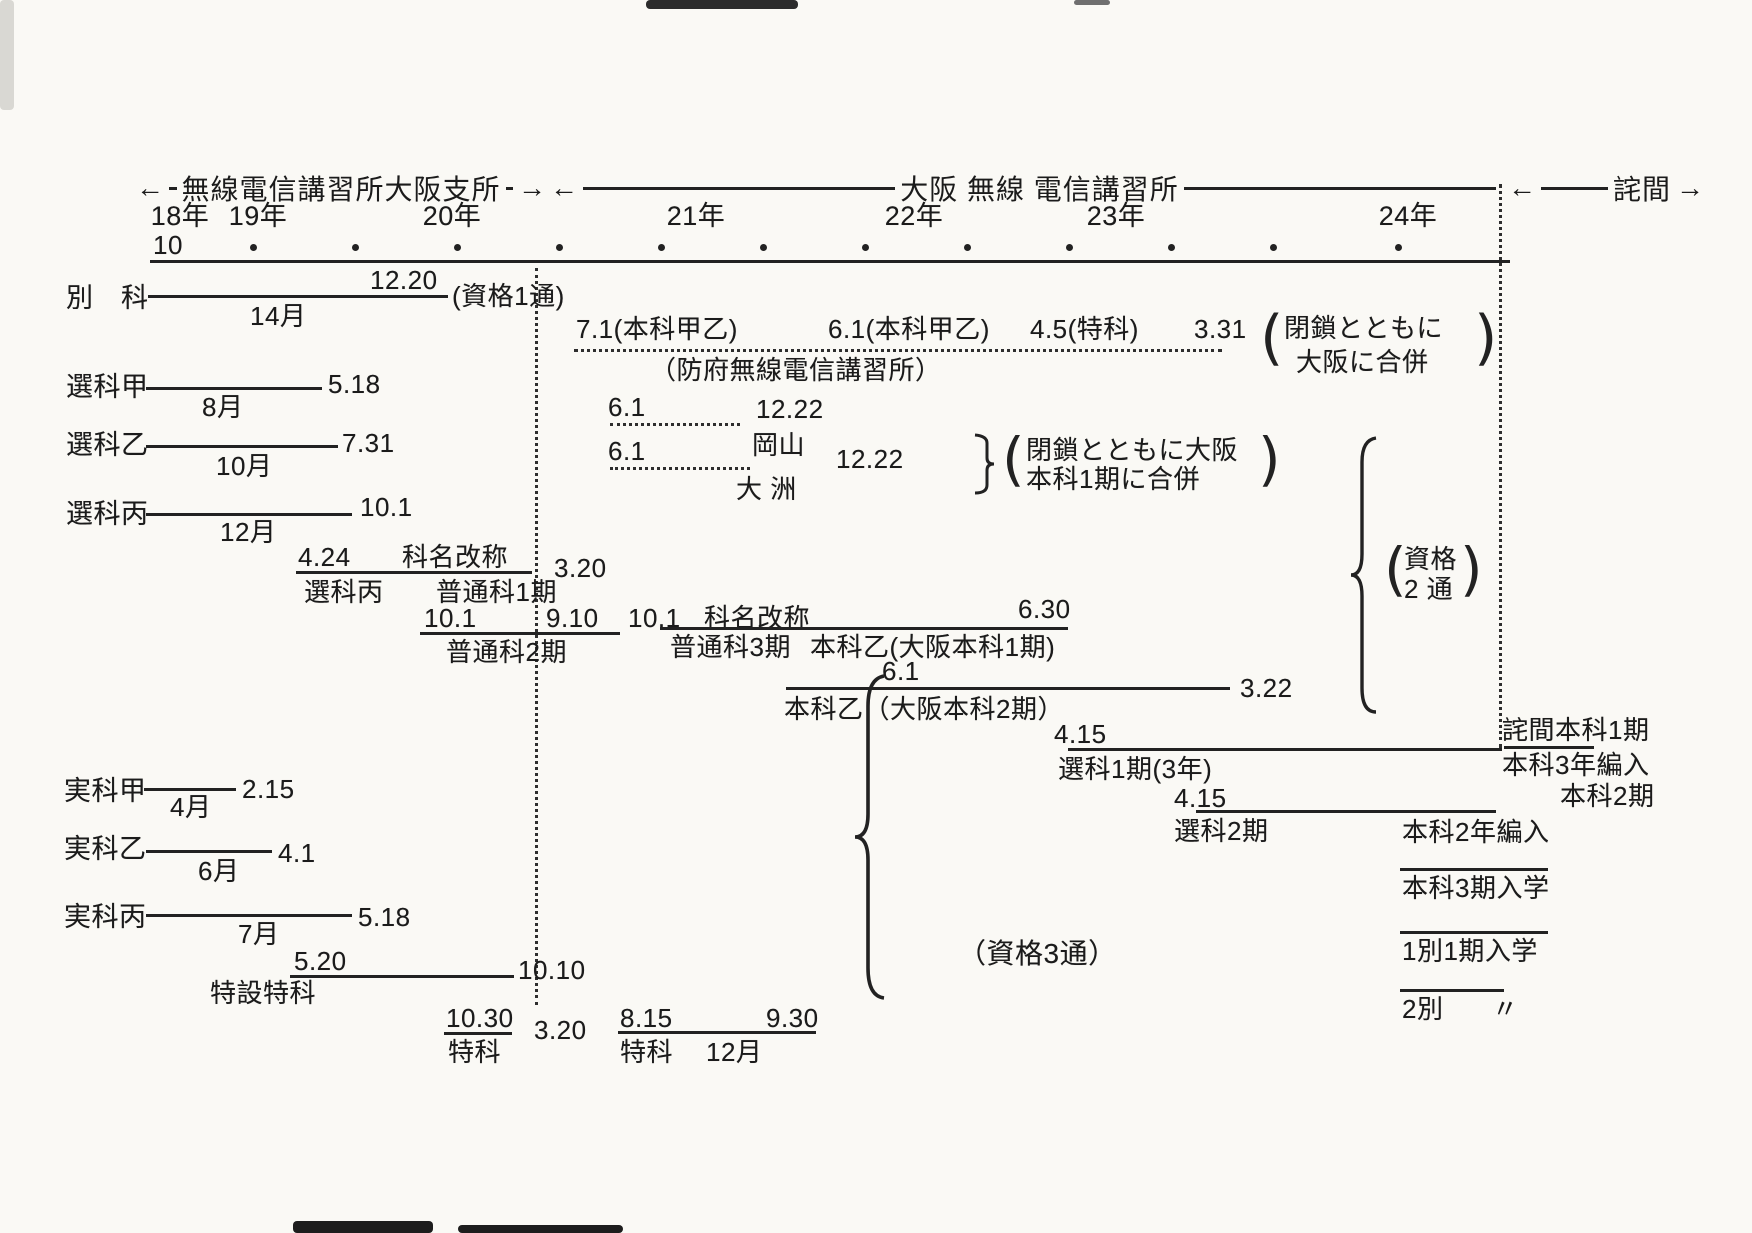 Image resolution: width=1752 pixels, height=1233 pixels. Describe the element at coordinates (455, 557) in the screenshot. I see `rename-note: 科名改称` at that location.